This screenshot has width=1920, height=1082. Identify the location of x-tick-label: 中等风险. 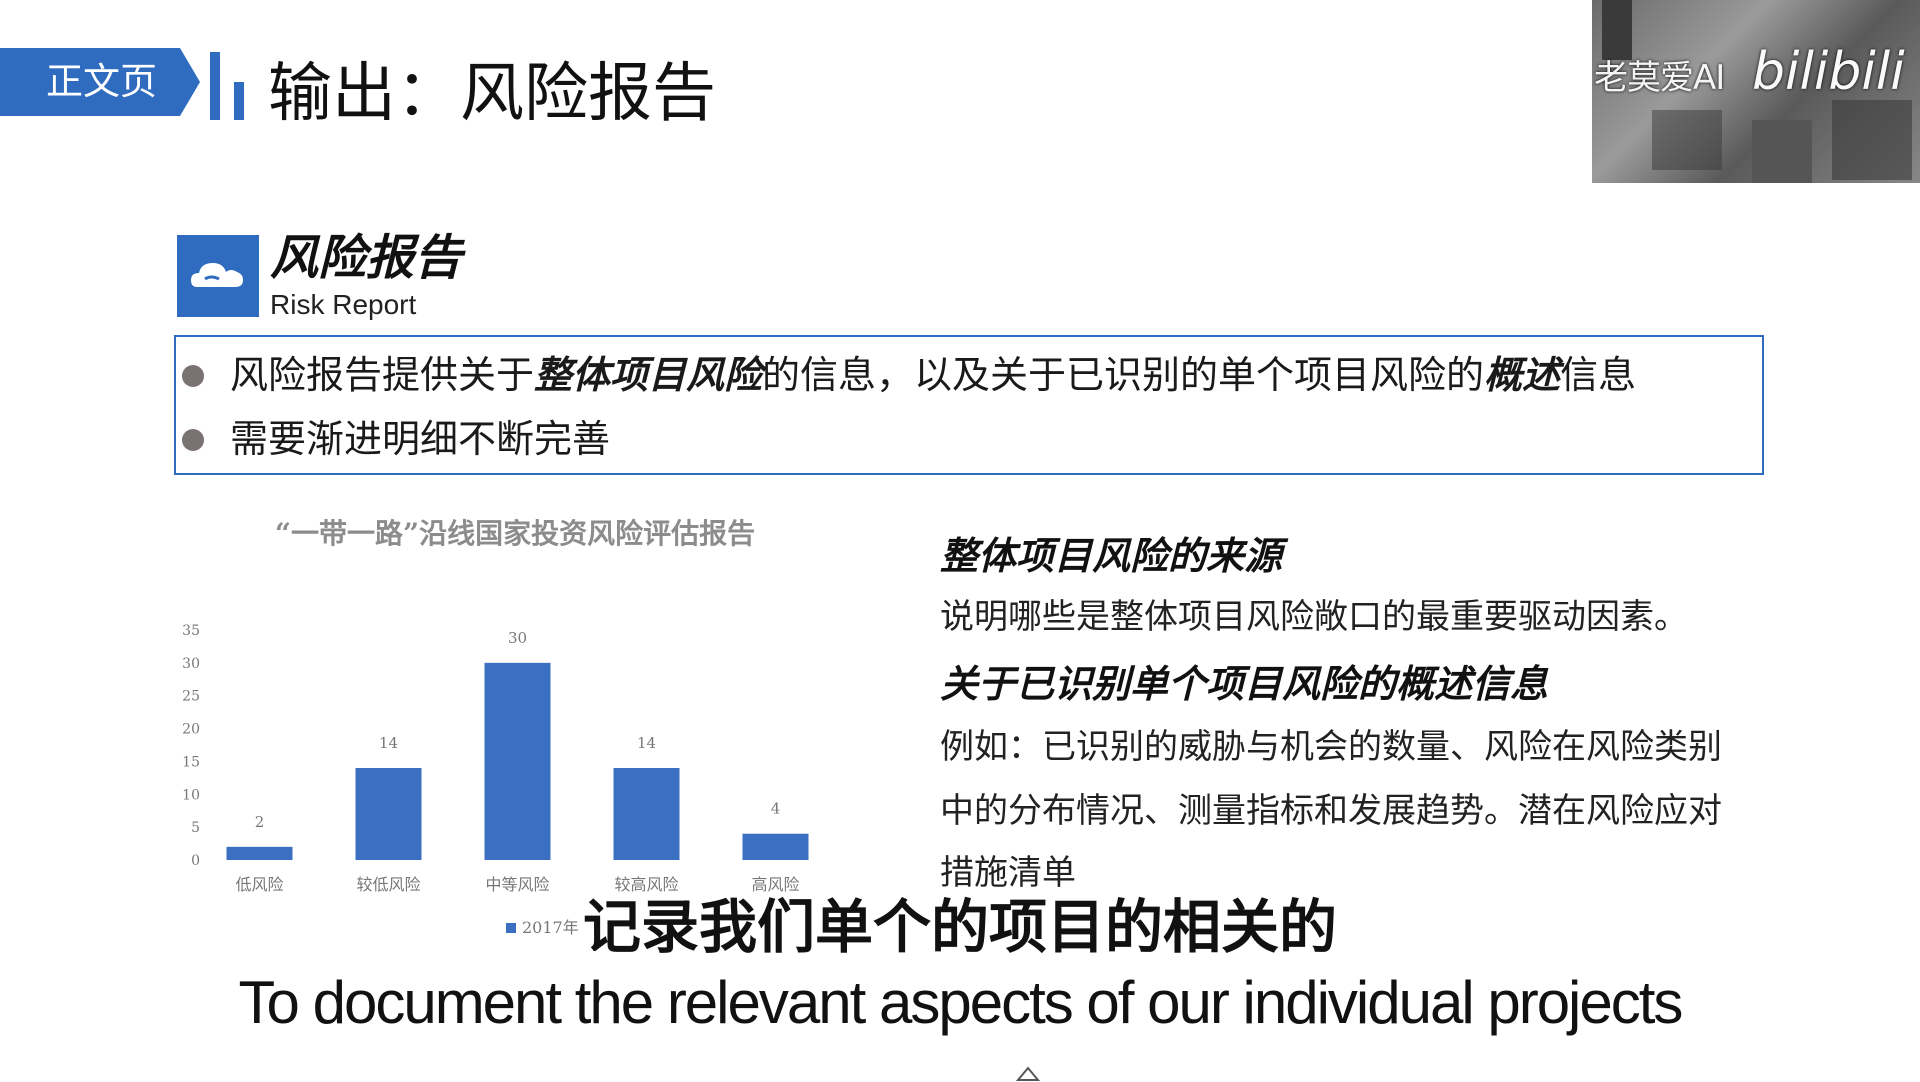
(517, 884).